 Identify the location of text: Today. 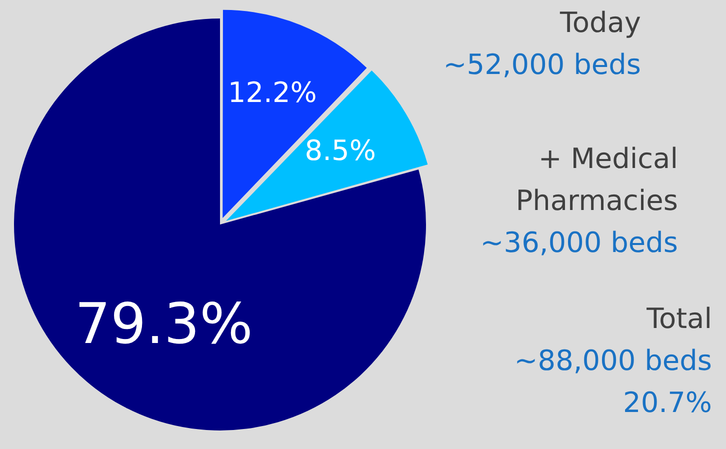
(599, 23).